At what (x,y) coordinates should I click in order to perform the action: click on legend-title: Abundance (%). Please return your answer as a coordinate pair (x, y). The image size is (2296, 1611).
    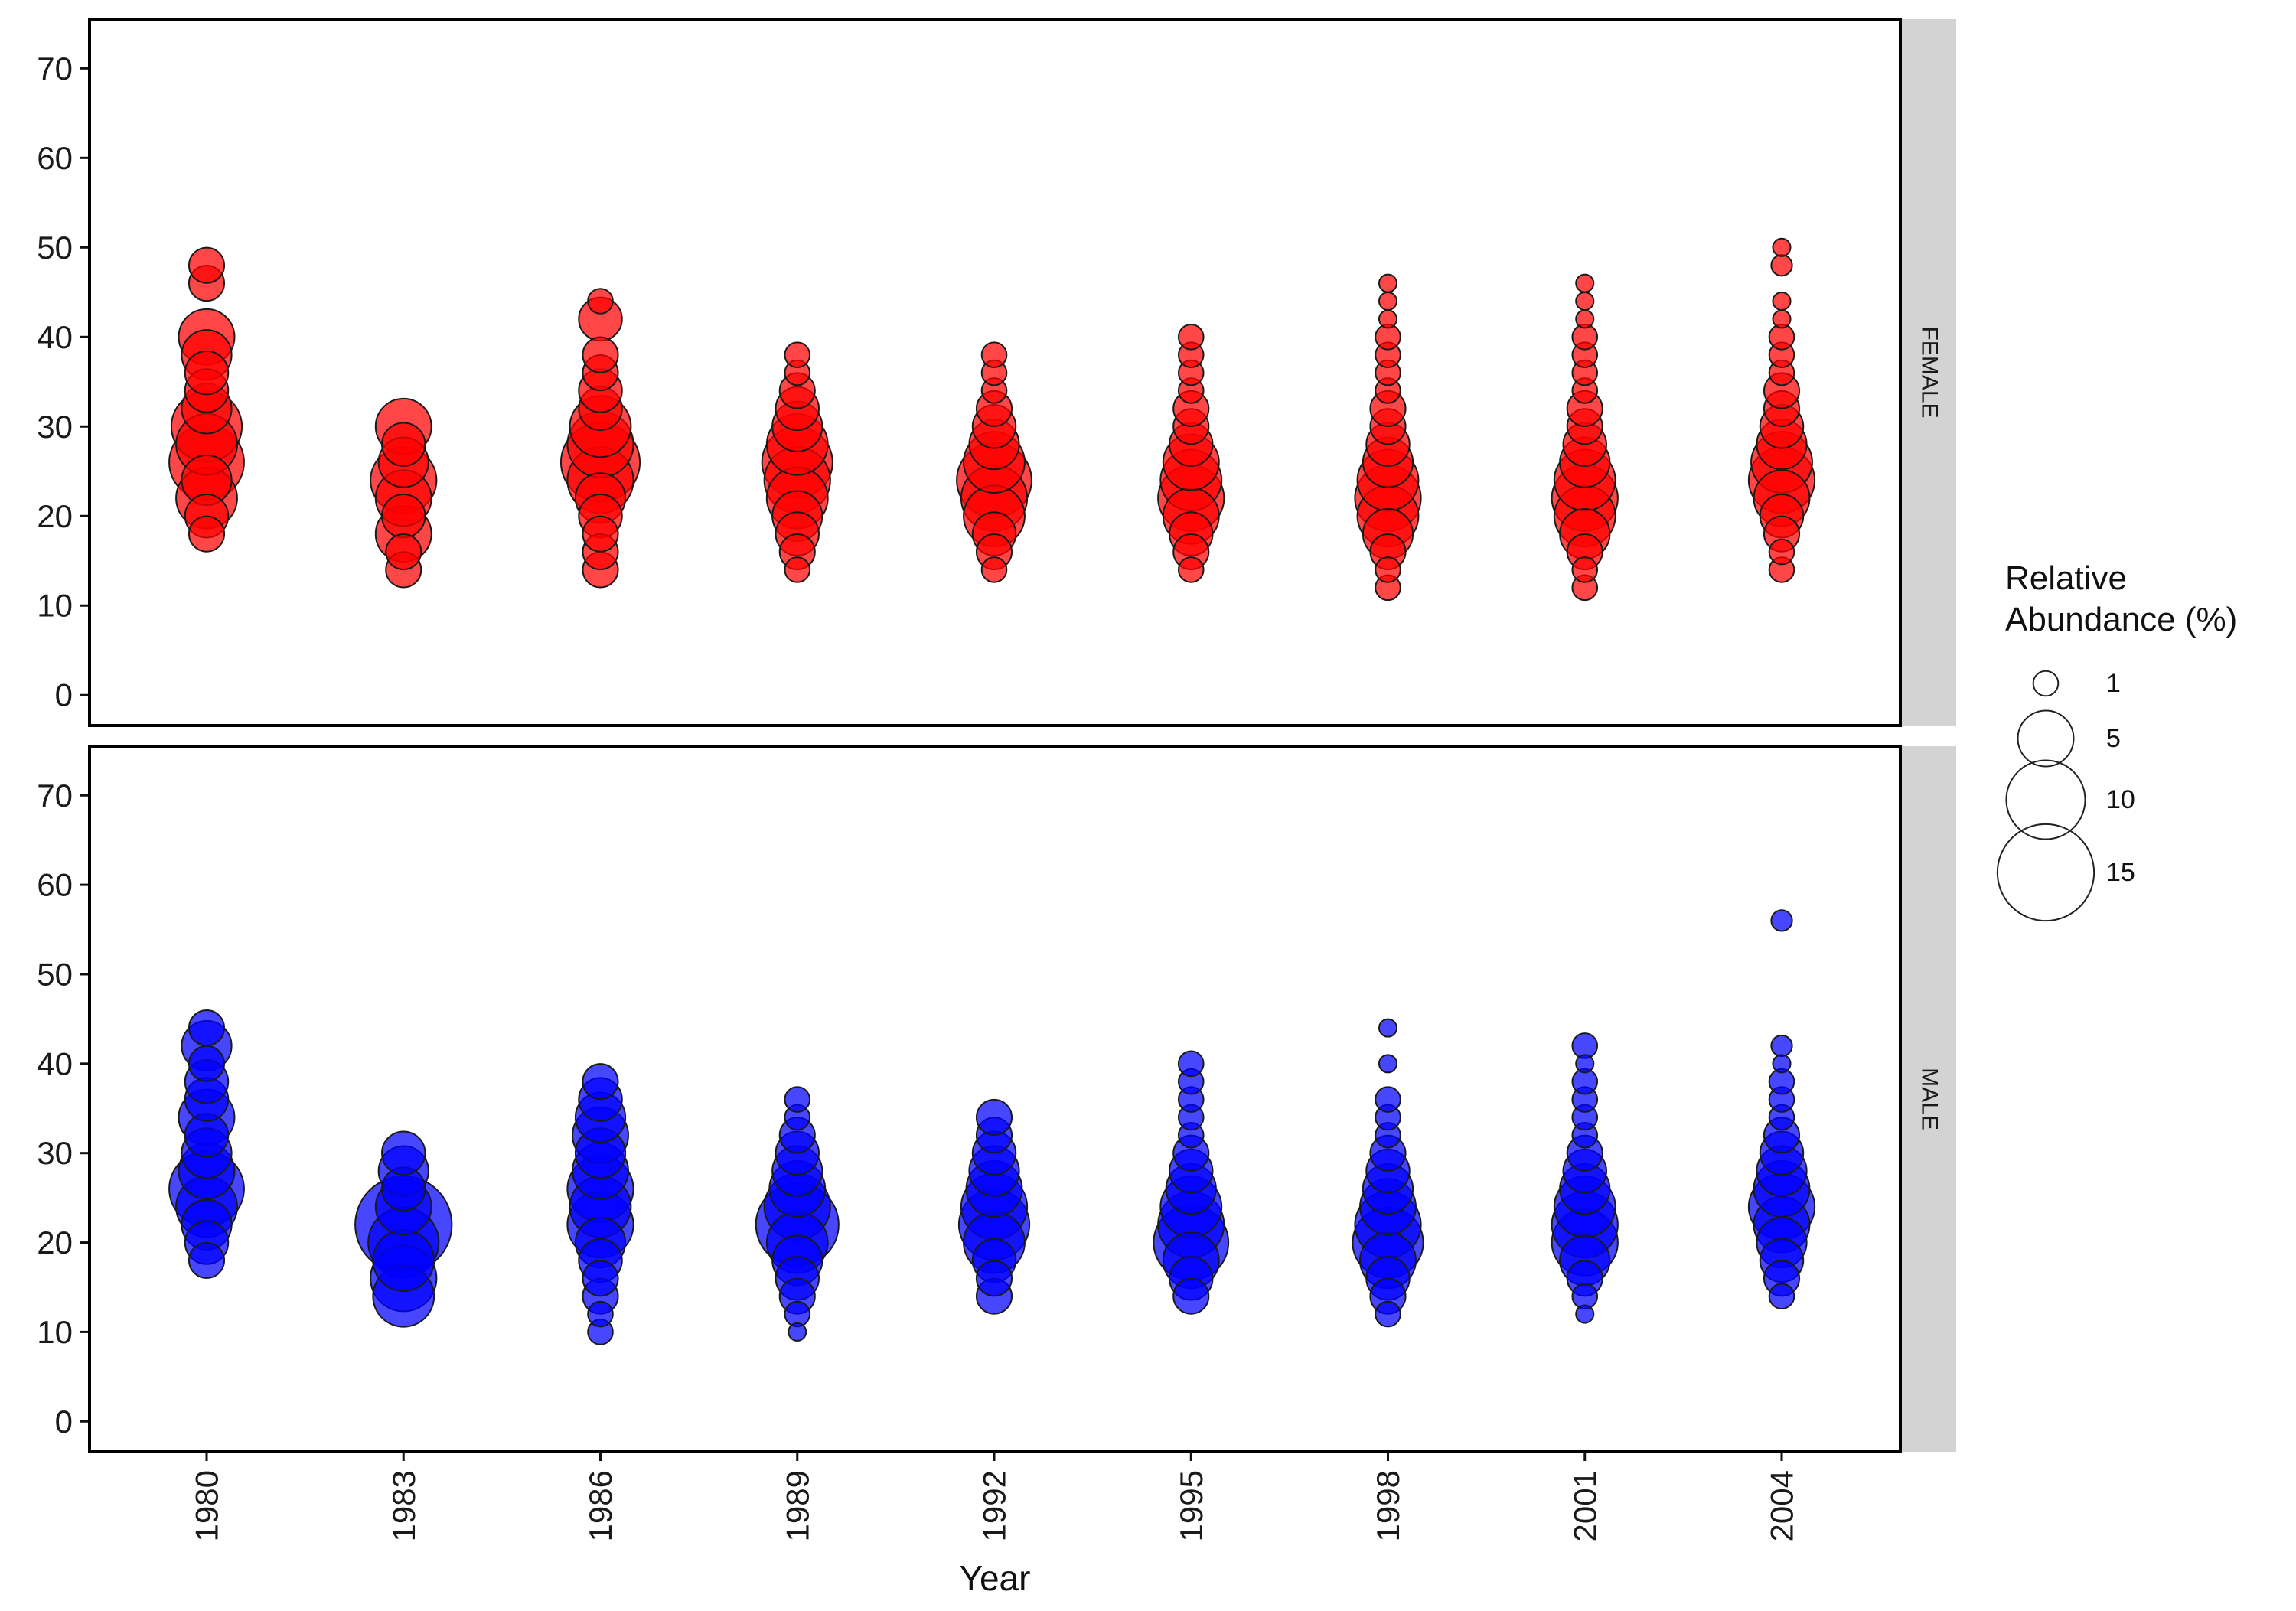
    Looking at the image, I should click on (2121, 619).